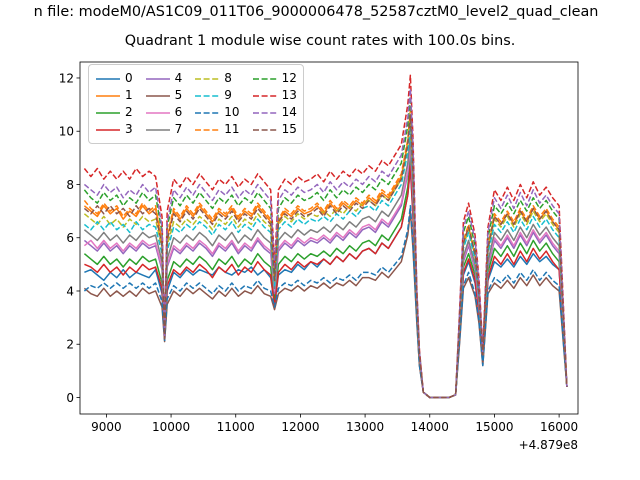 The width and height of the screenshot is (640, 480). I want to click on legend-label: 0, so click(129, 78).